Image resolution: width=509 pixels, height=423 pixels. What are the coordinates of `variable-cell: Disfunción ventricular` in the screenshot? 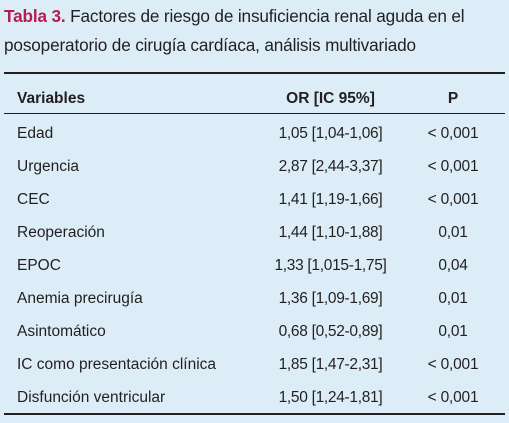 It's located at (91, 397).